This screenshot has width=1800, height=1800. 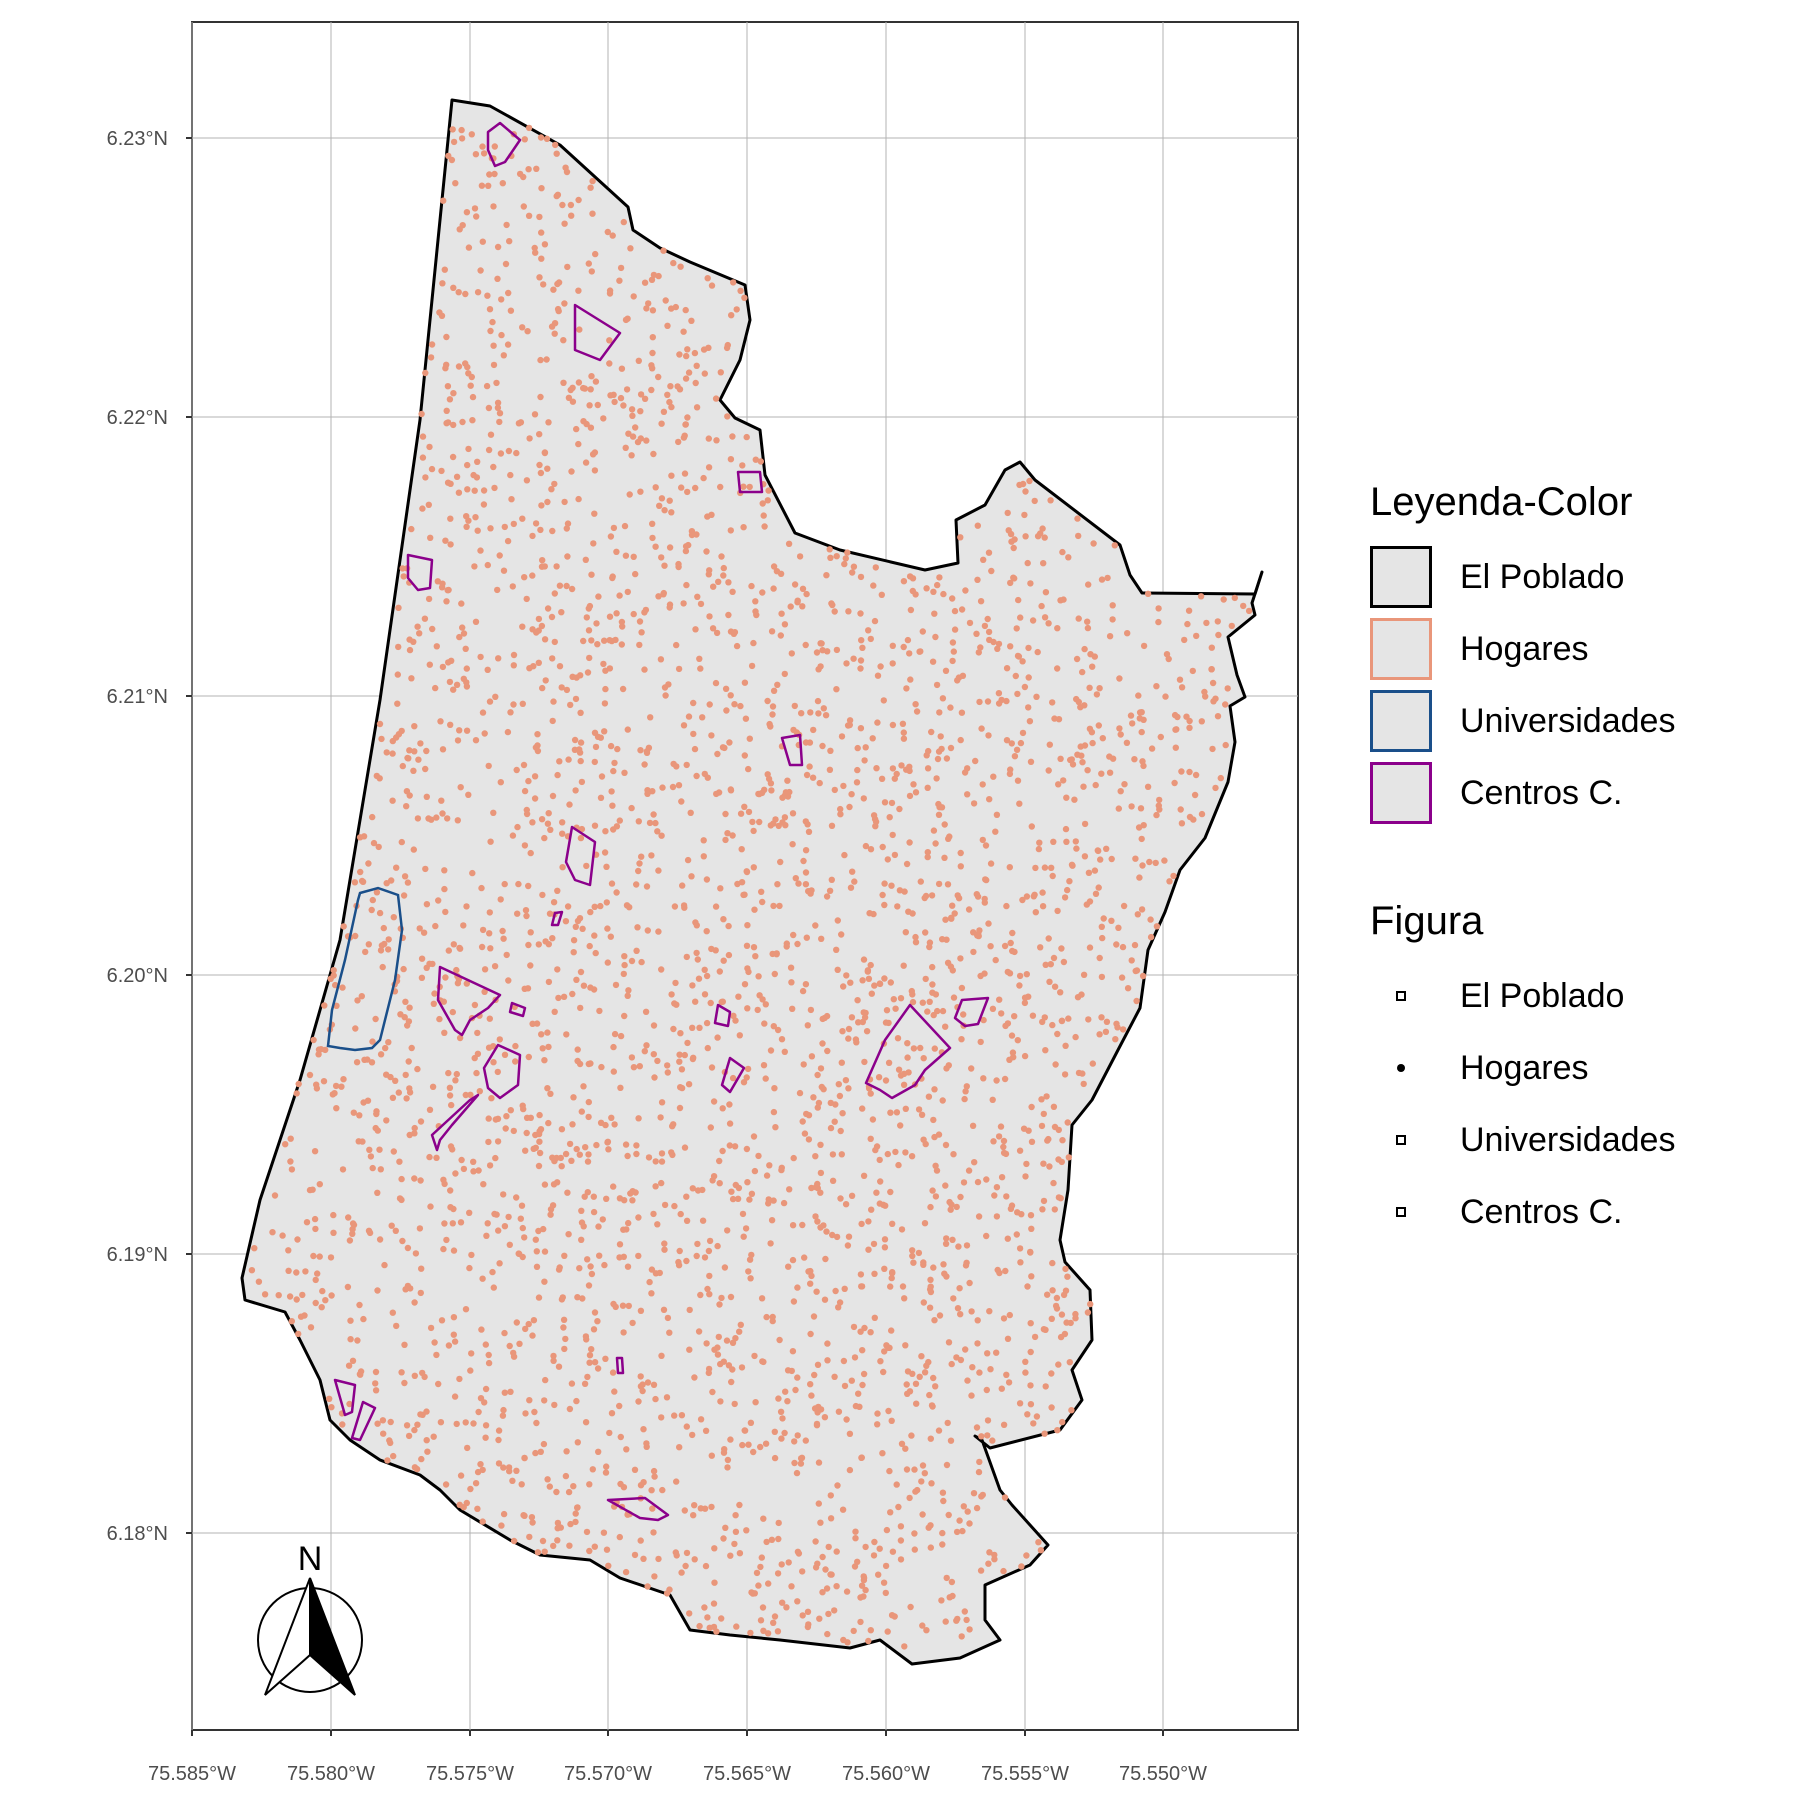 What do you see at coordinates (137, 697) in the screenshot?
I see `y-tick-label: 6.21°N` at bounding box center [137, 697].